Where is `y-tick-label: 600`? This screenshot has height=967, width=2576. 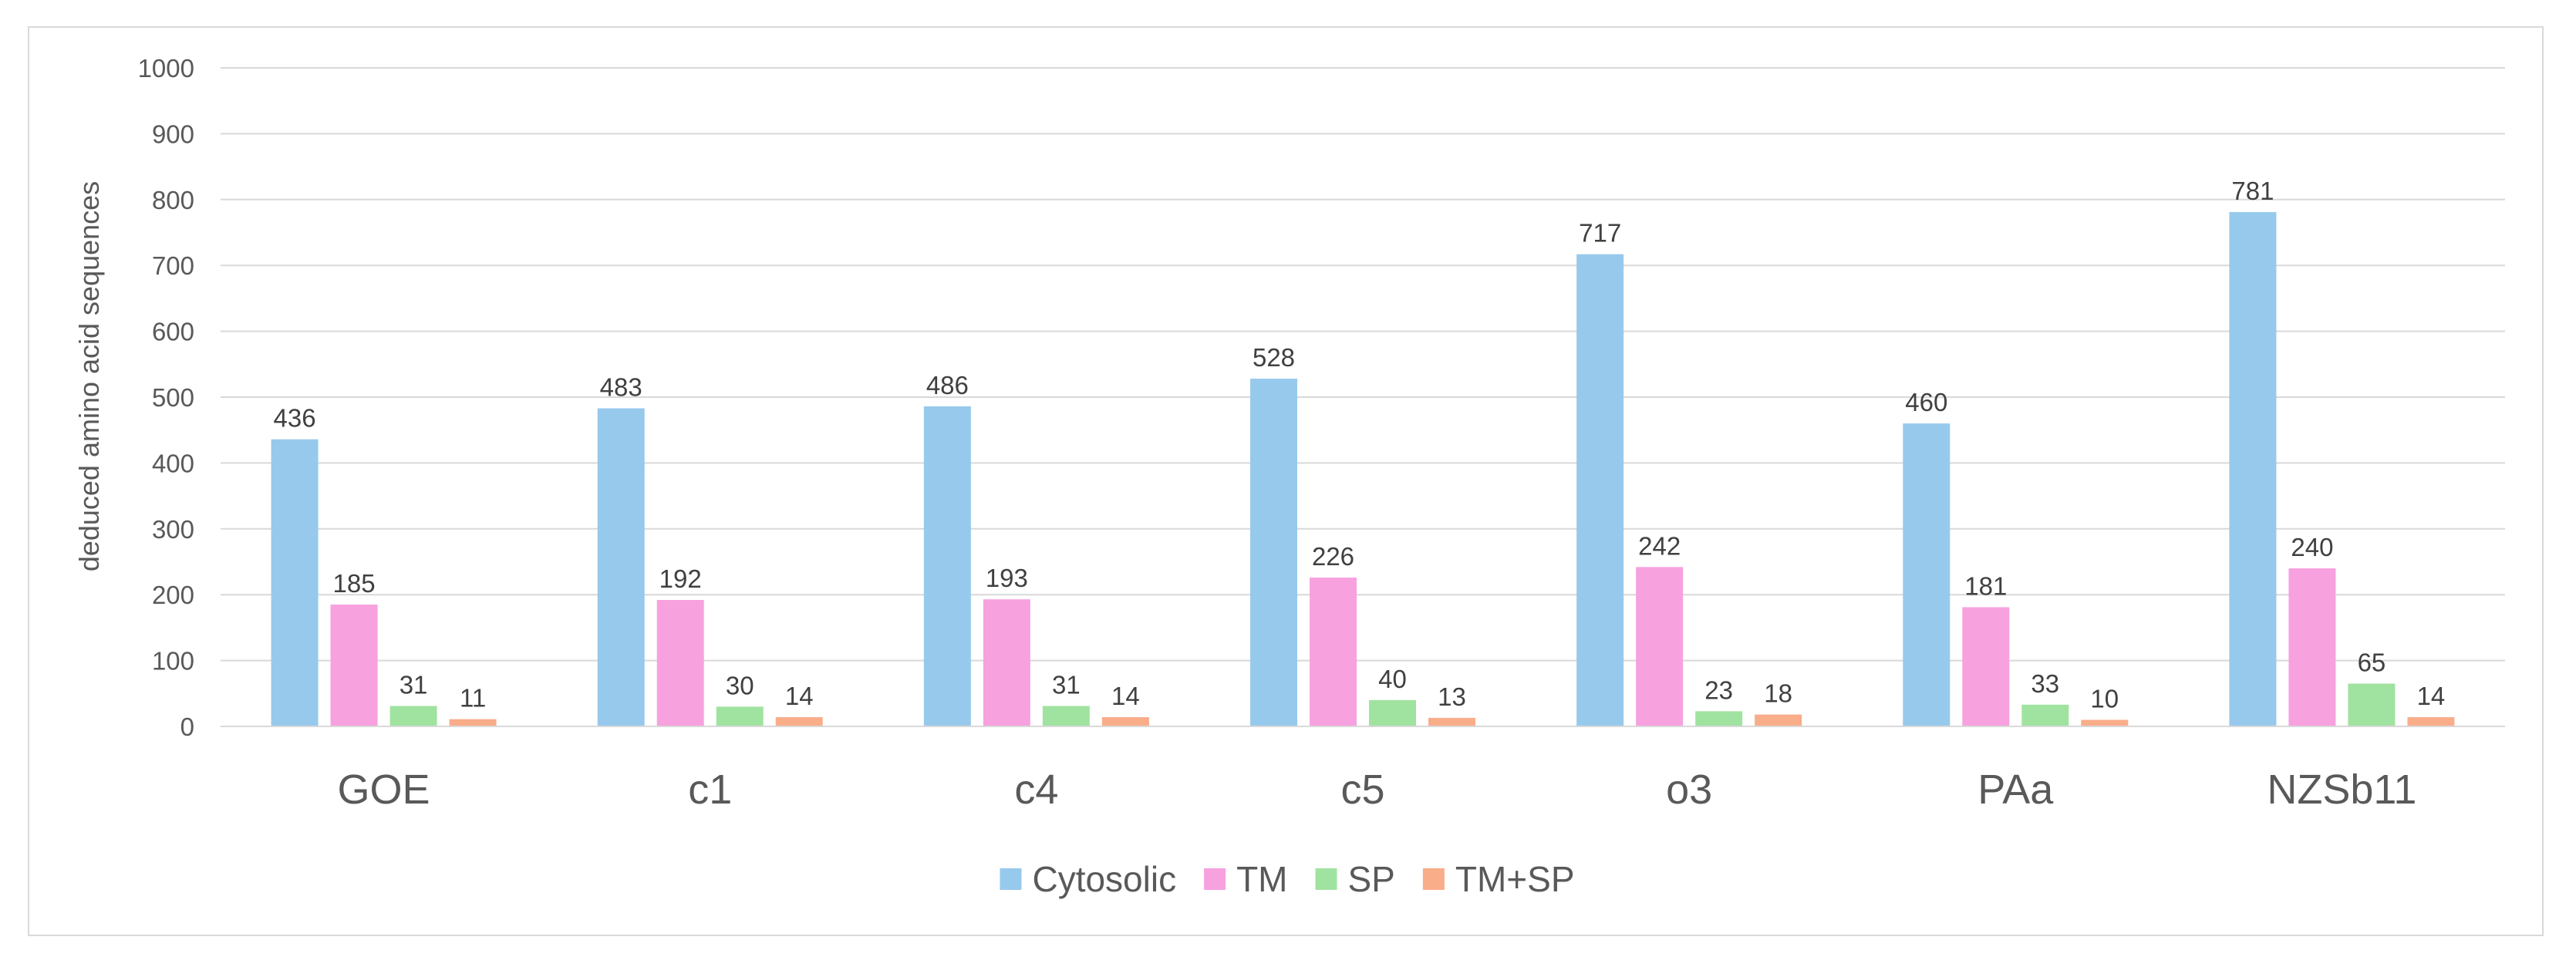
y-tick-label: 600 is located at coordinates (173, 332).